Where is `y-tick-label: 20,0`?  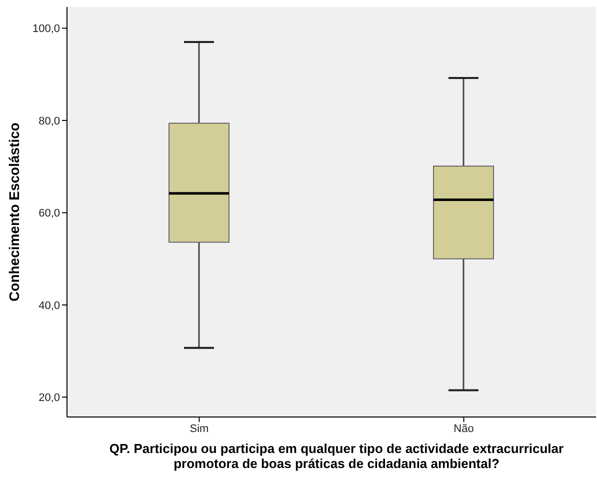 y-tick-label: 20,0 is located at coordinates (49, 398).